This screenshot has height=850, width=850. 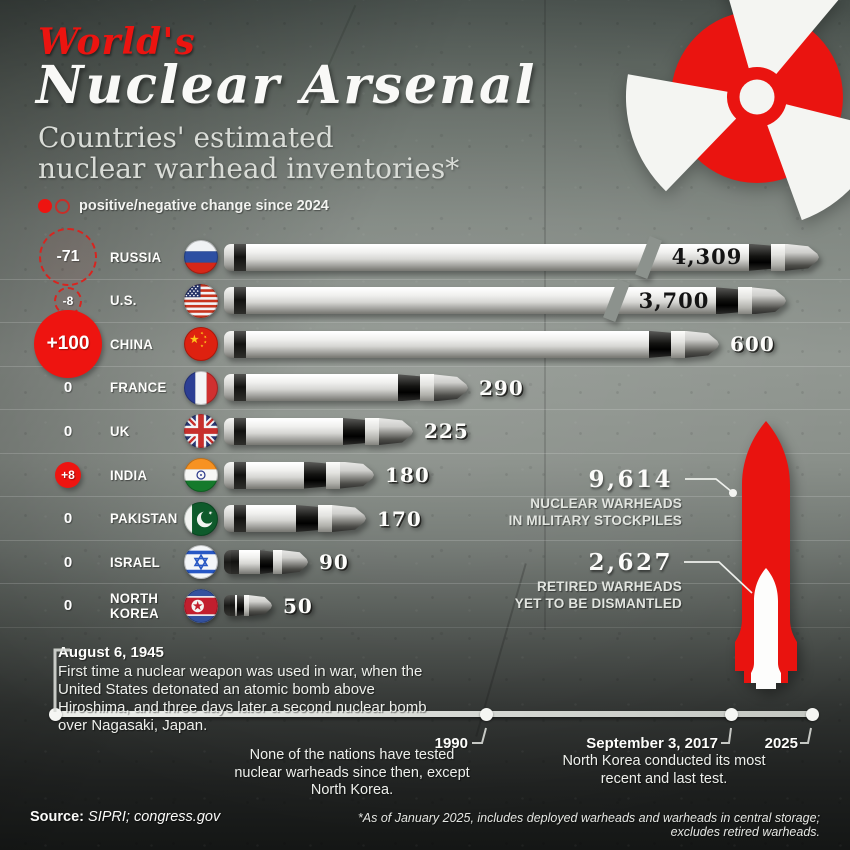 I want to click on kicker-title: World's, so click(x=117, y=42).